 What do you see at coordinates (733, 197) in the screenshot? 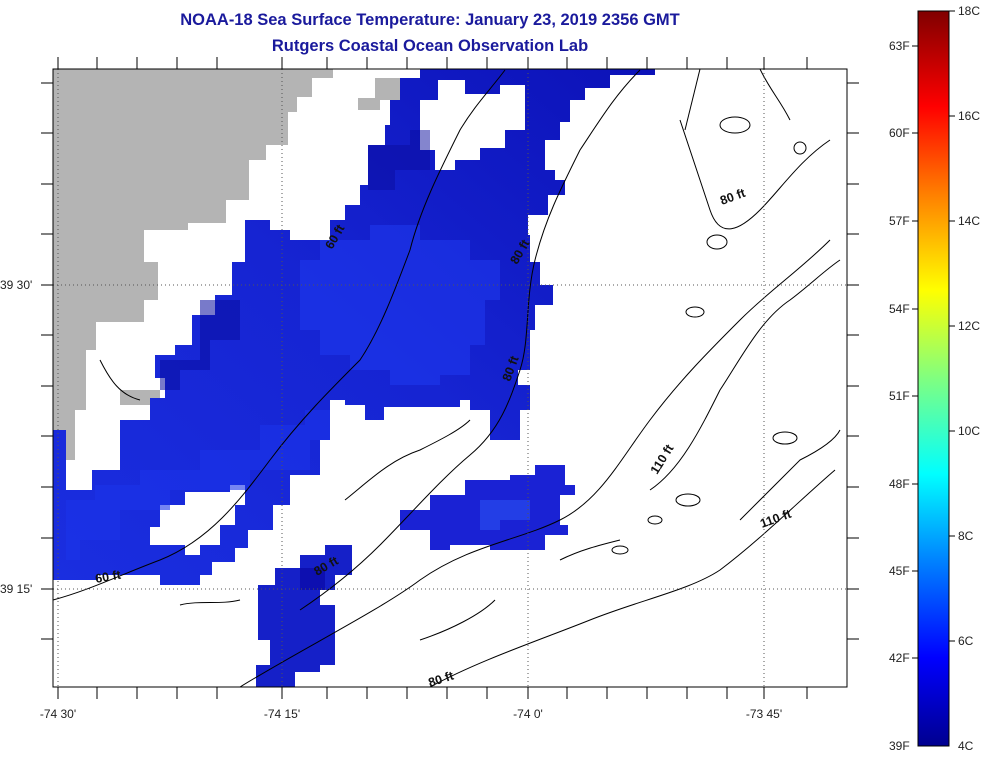
I see `contour-label-80ft: 80 ft` at bounding box center [733, 197].